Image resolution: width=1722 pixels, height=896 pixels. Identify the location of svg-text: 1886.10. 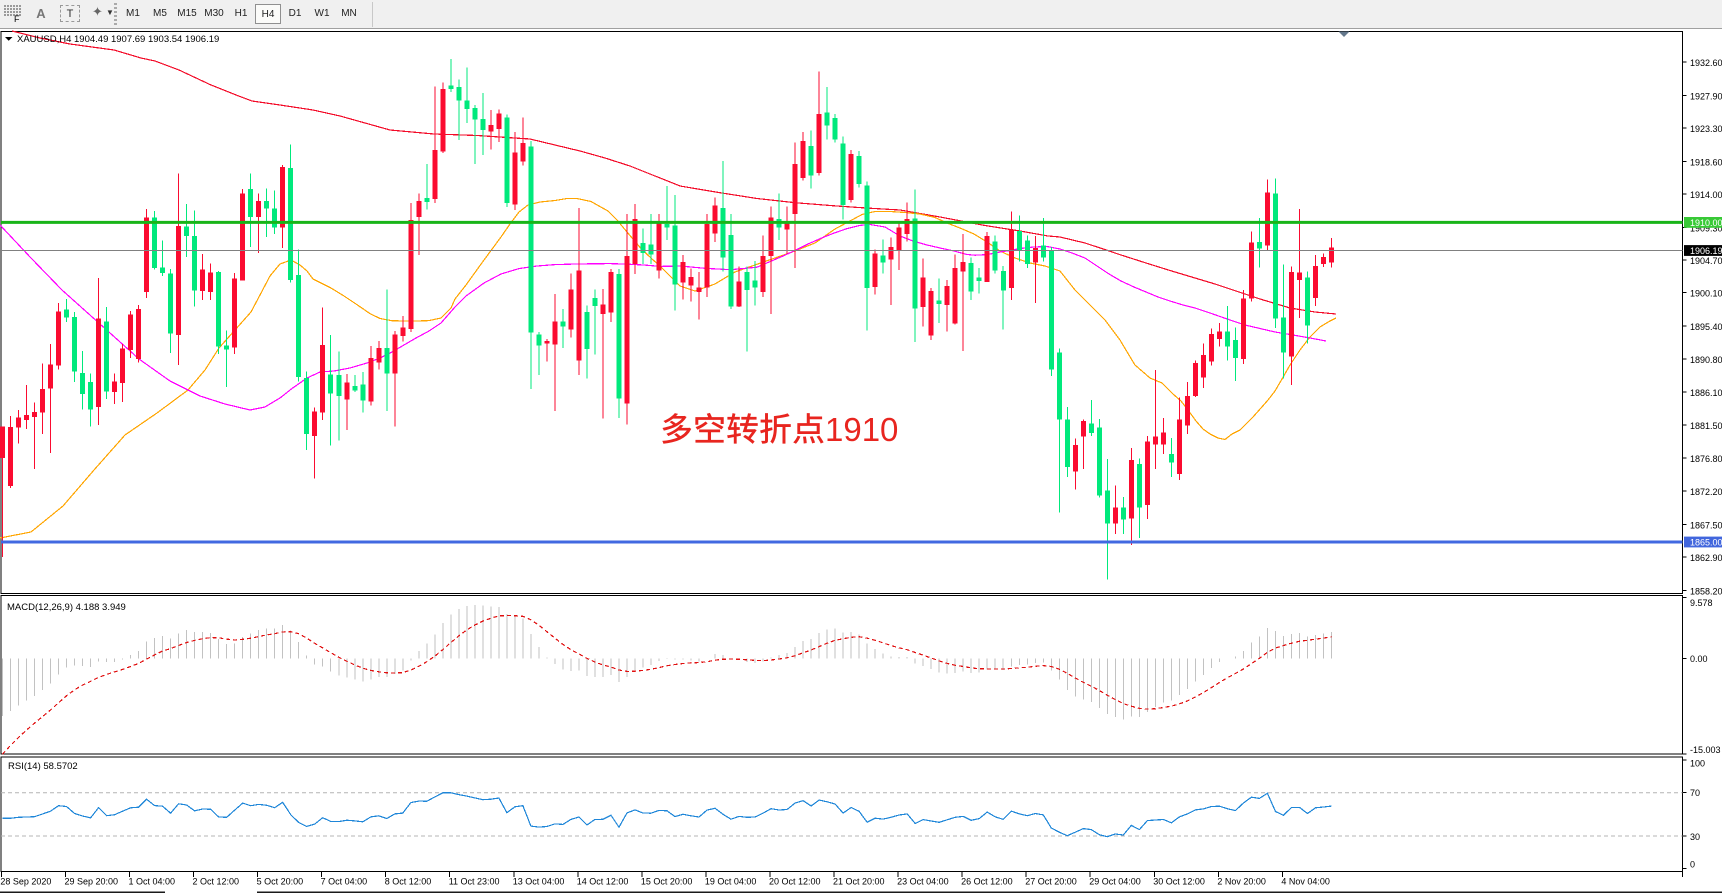
(1706, 393).